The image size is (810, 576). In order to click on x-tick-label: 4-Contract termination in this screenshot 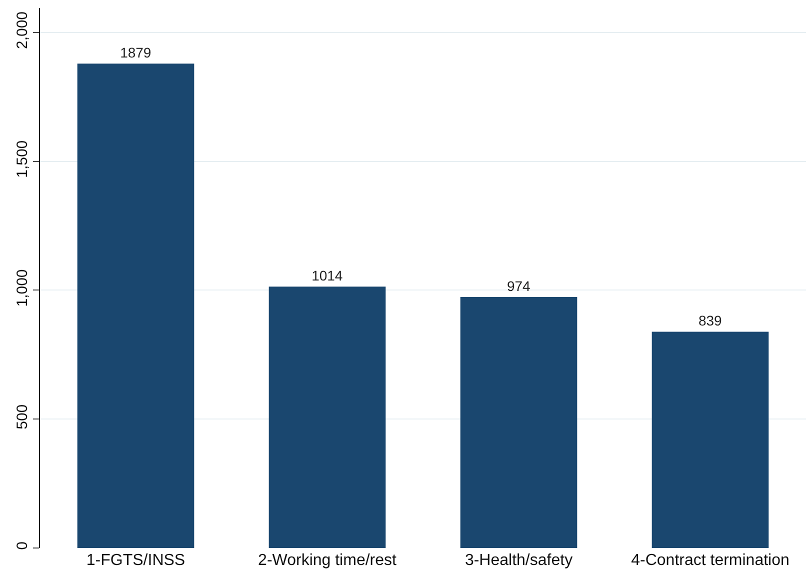, I will do `click(710, 560)`.